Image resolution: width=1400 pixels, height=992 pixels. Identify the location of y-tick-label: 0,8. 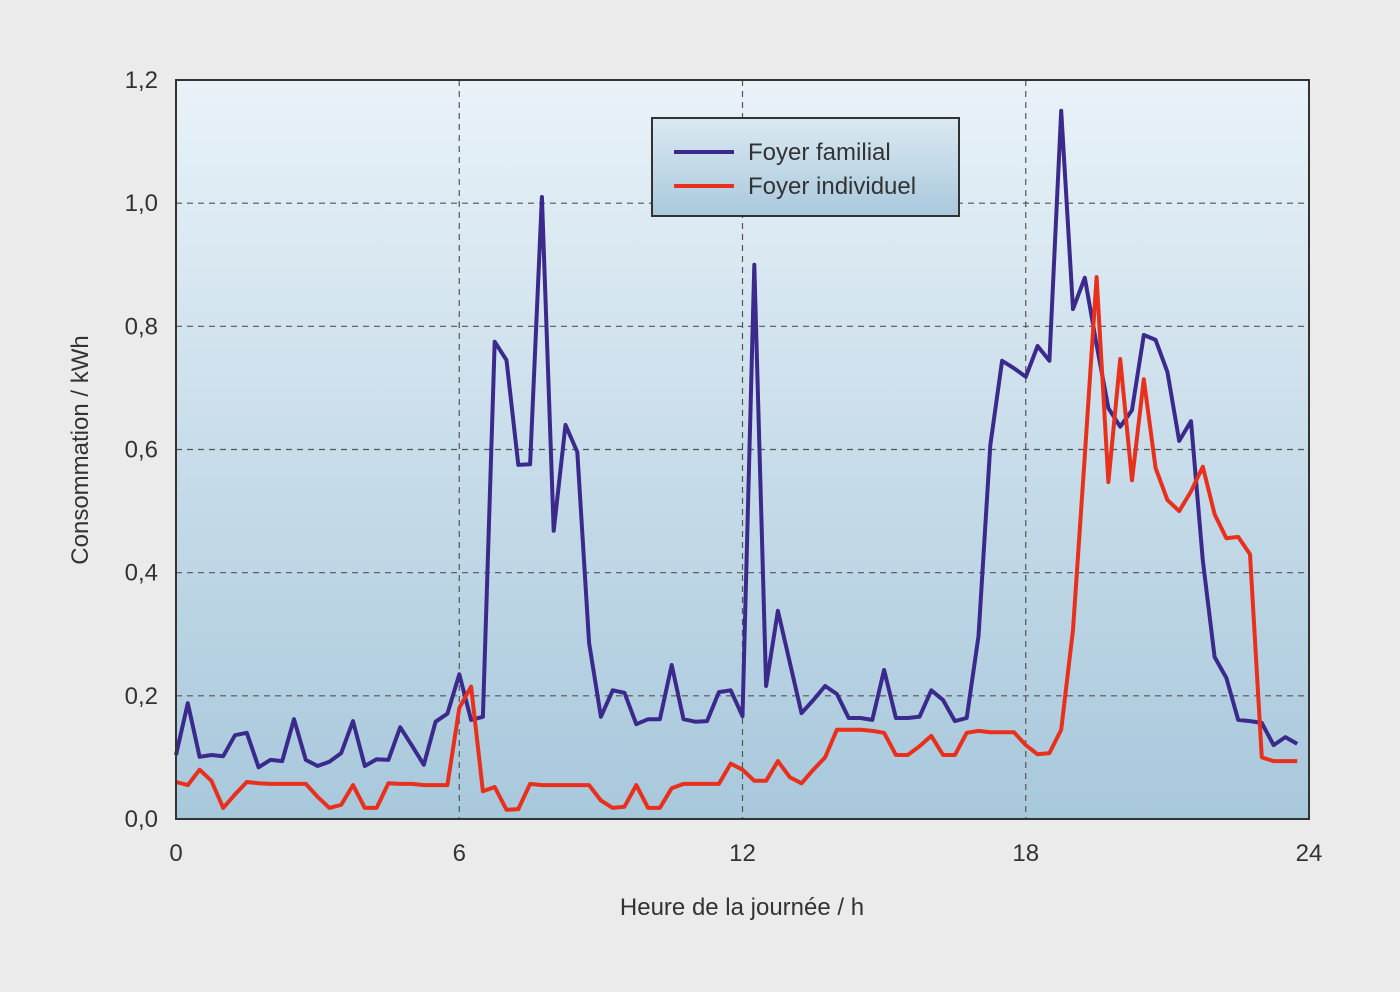
(141, 326).